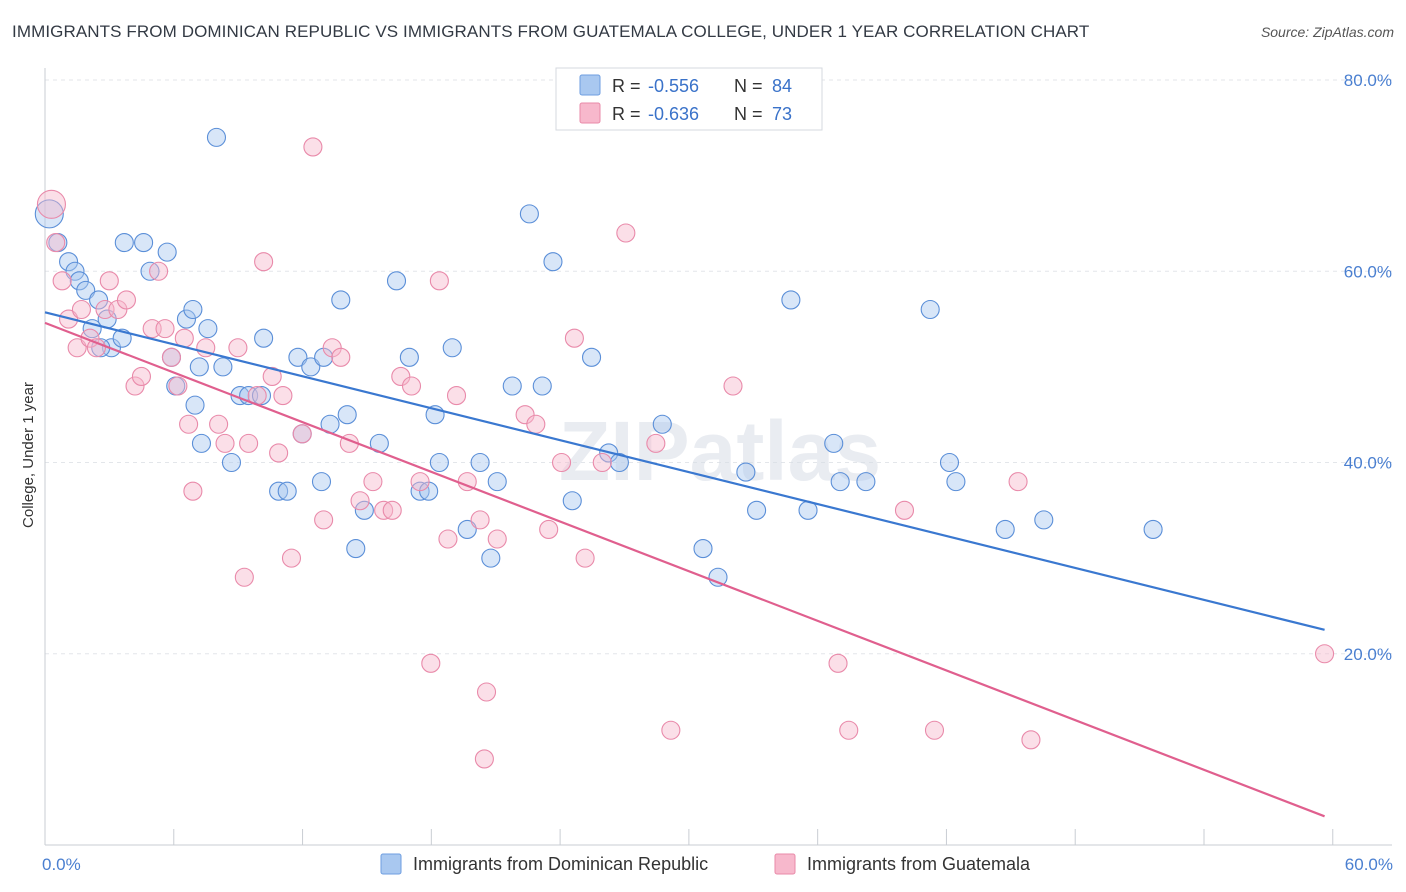 Image resolution: width=1406 pixels, height=892 pixels. I want to click on legend-r-label-2: R =, so click(626, 114).